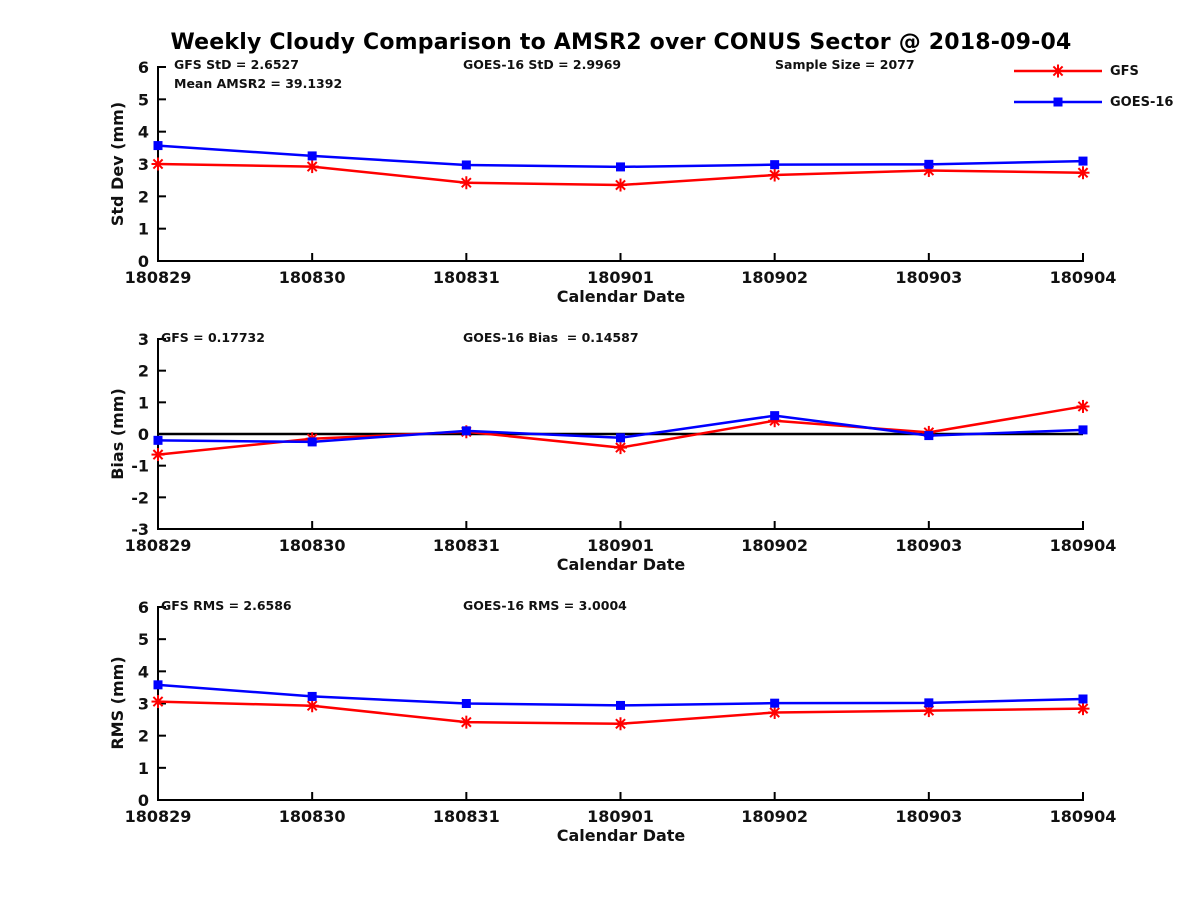  What do you see at coordinates (143, 67) in the screenshot?
I see `y-tick-label: 6` at bounding box center [143, 67].